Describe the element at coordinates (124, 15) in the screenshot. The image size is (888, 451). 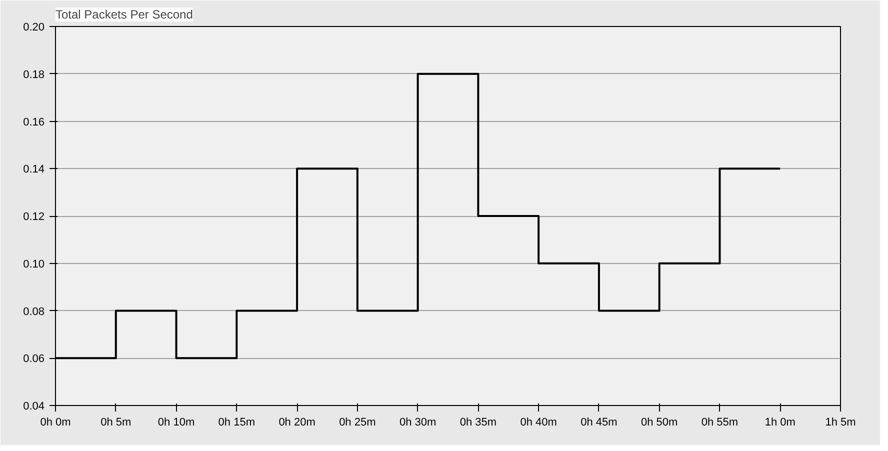
I see `chart-title: Total Packets Per Second` at that location.